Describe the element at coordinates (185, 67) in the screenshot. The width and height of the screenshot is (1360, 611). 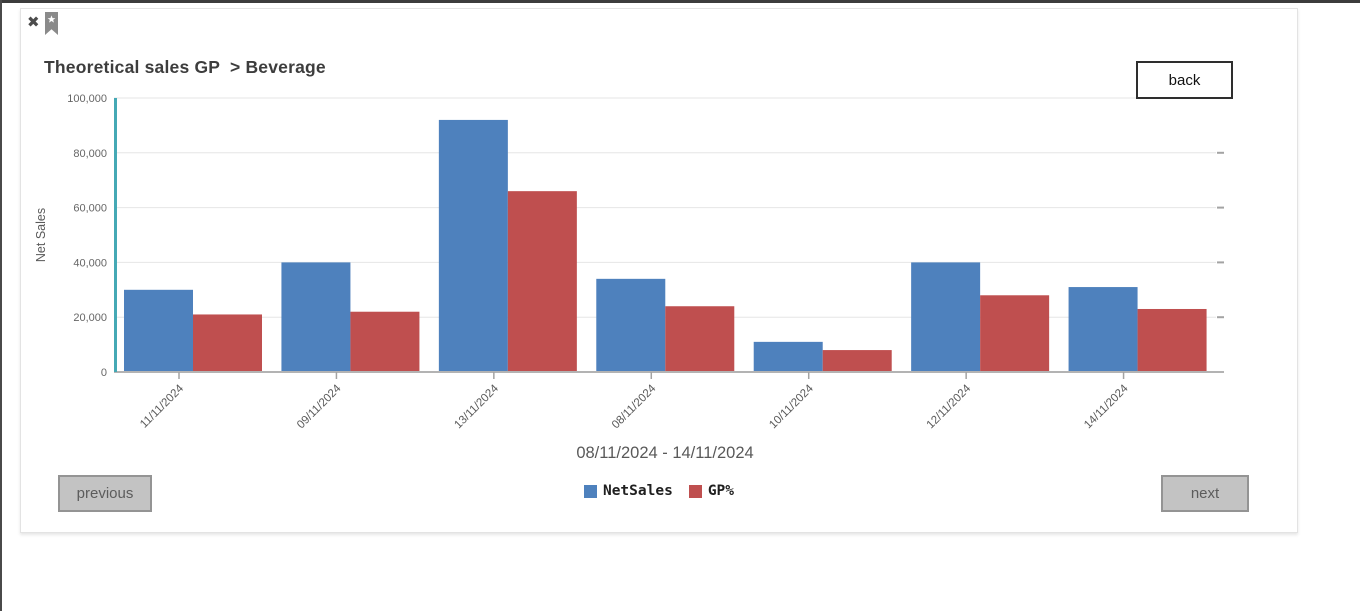
I see `page-title: Theoretical sales GP > Beverage` at that location.